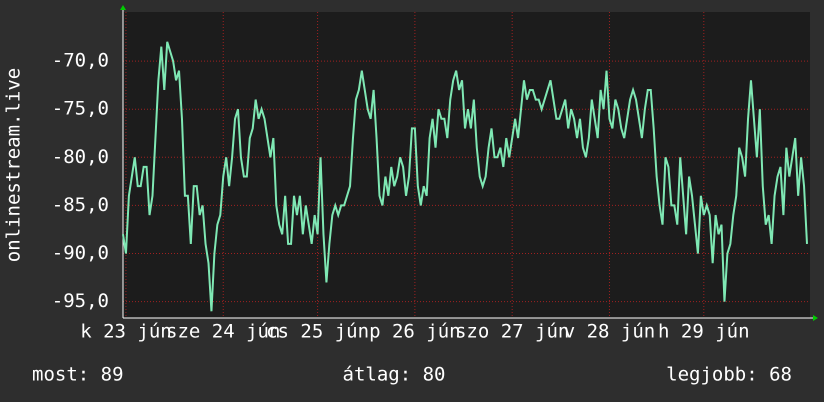 This screenshot has width=824, height=402. Describe the element at coordinates (80, 61) in the screenshot. I see `y-tick-label: -70,0` at that location.